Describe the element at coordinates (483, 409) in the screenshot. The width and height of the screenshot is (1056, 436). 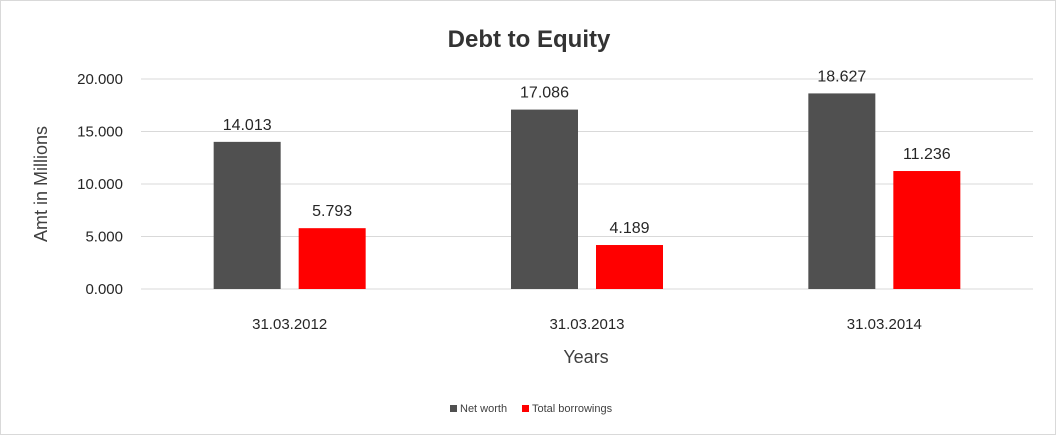
I see `legend-label: Net worth` at that location.